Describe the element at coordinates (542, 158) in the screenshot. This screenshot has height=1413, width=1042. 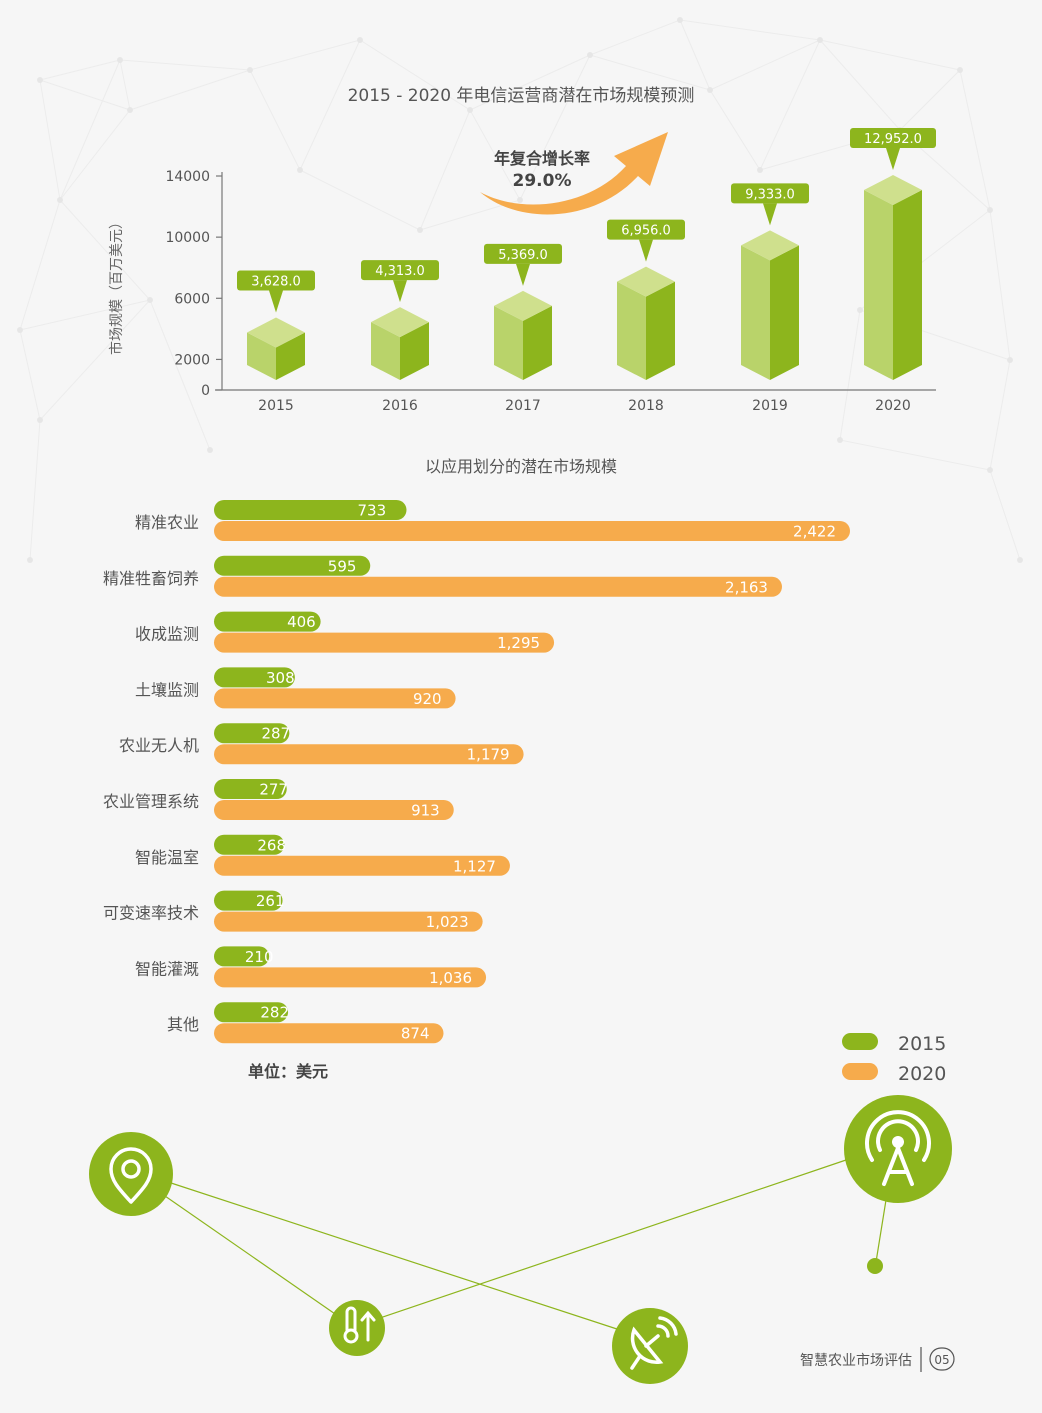
I see `cagr-title: 年复合增长率` at that location.